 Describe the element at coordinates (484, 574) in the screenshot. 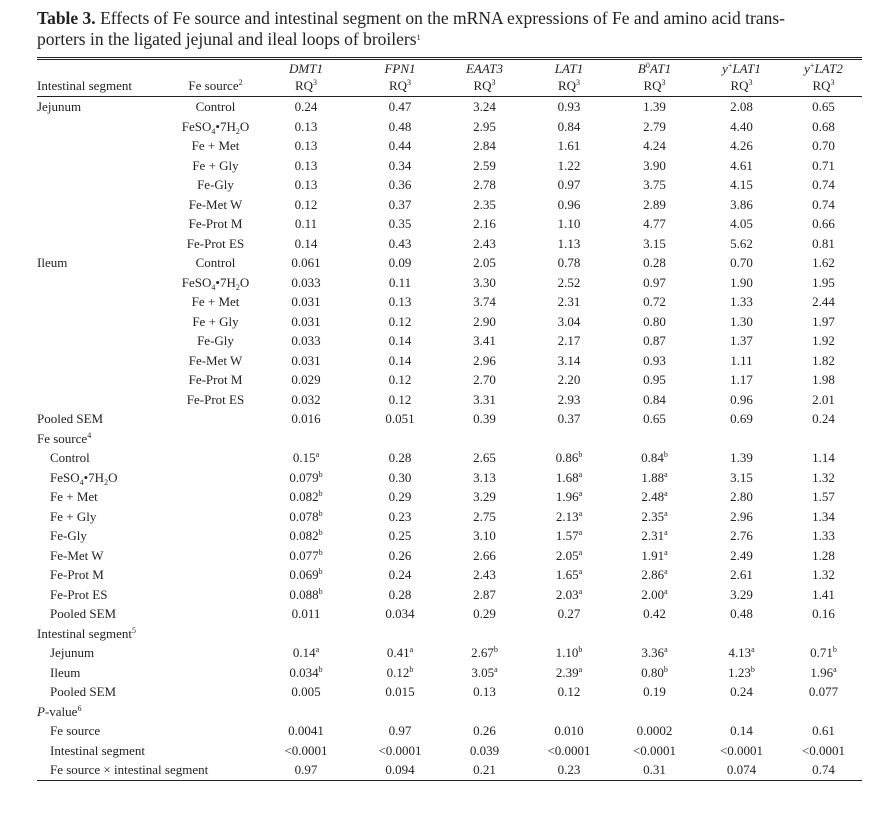

I see `text: 2.43` at that location.